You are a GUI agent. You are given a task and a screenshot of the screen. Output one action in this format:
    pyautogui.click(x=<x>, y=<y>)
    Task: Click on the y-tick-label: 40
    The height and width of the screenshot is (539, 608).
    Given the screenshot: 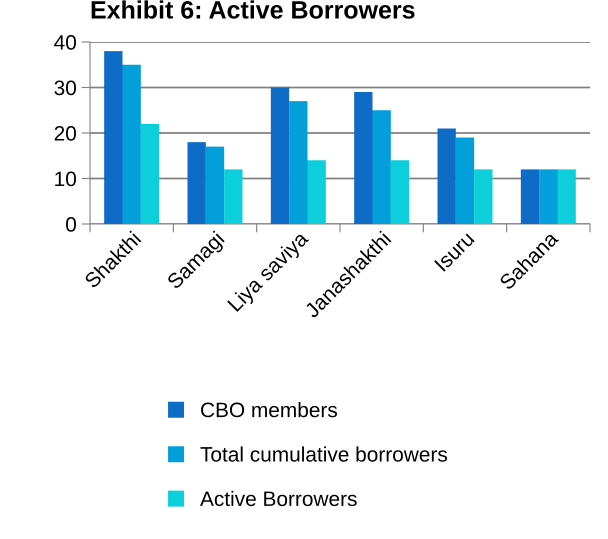 What is the action you would take?
    pyautogui.click(x=65, y=42)
    